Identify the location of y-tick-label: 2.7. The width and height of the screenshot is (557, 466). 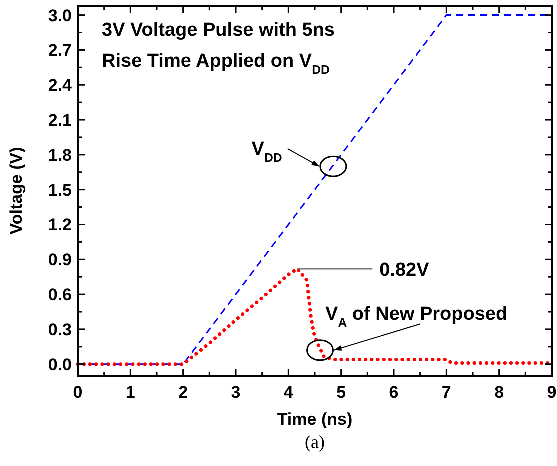
(60, 50).